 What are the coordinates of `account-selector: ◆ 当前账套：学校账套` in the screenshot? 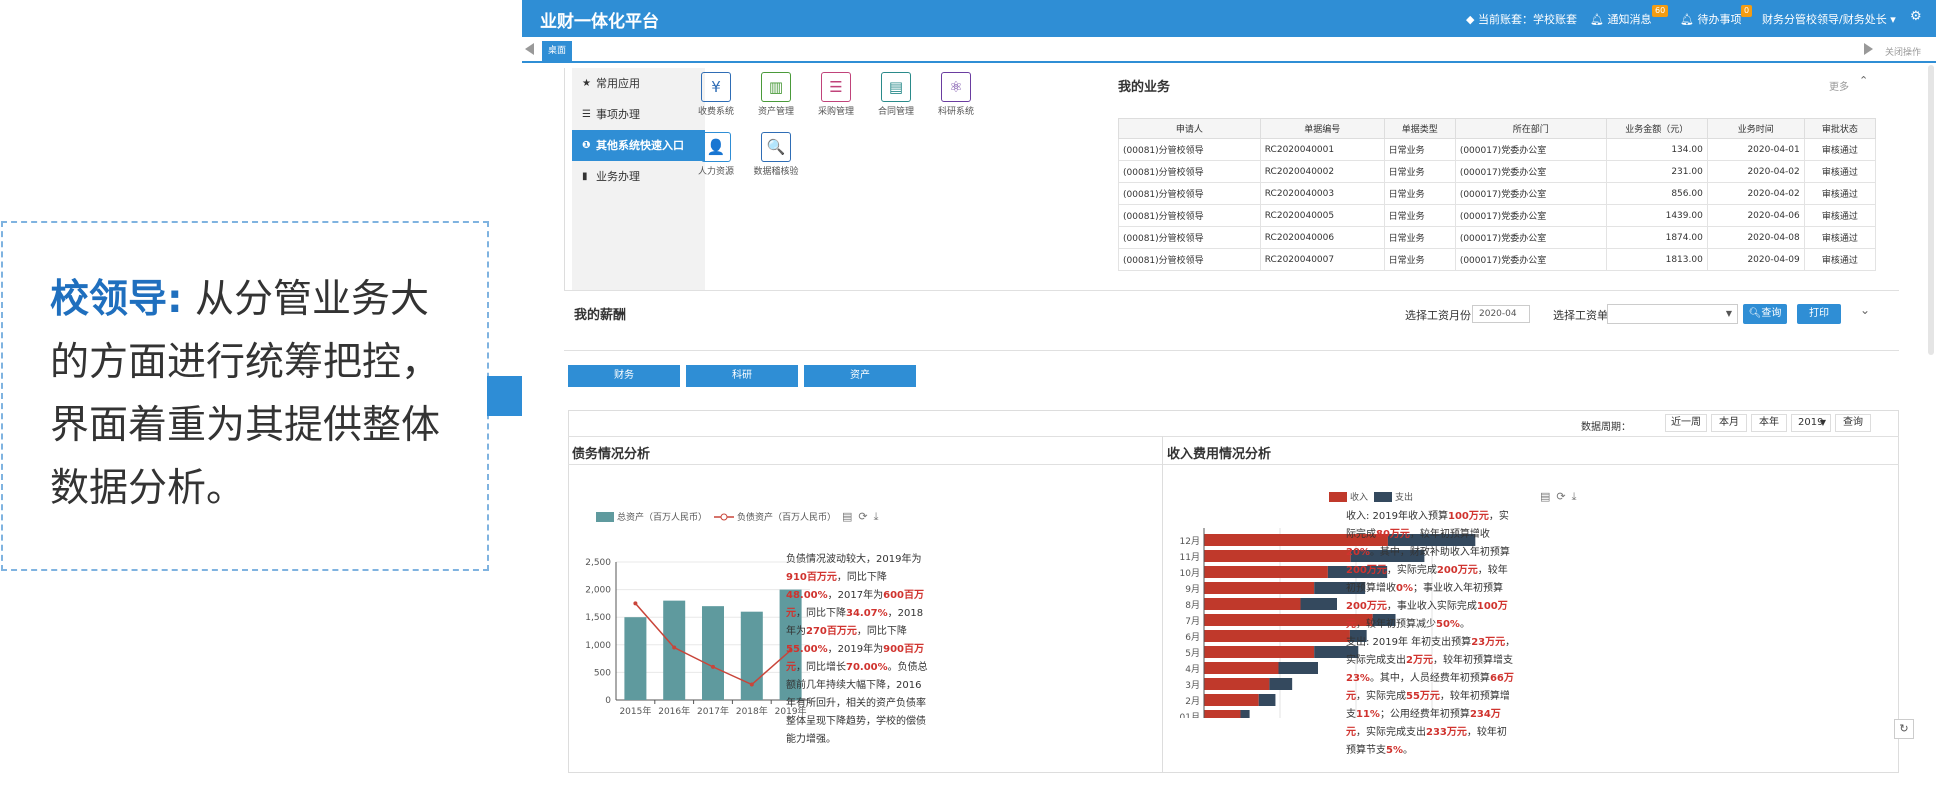 It's located at (1521, 19).